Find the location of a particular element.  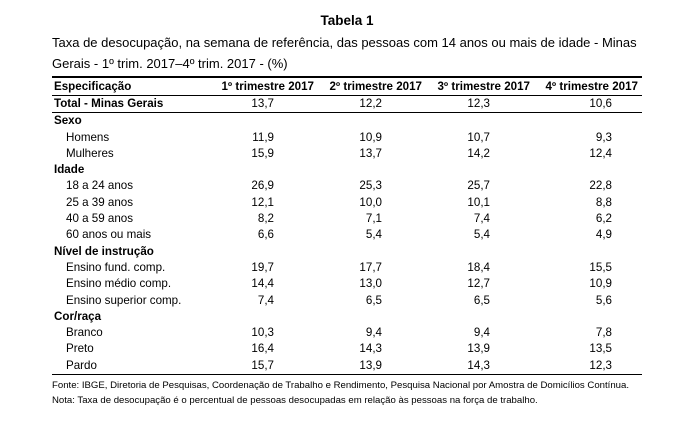

table-row: 18 a 24 anos 26,9 25,3 25,7 22,8 is located at coordinates (347, 186).